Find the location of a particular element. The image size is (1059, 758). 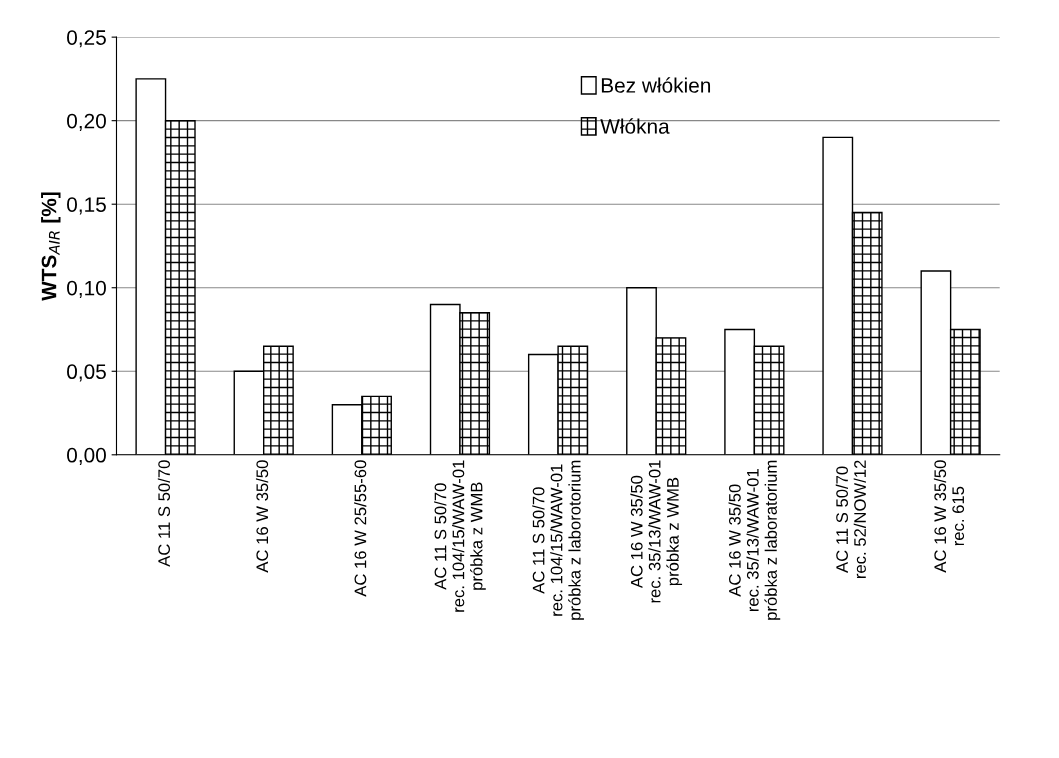

x-tick-label: AC 16 W 25/55-60 is located at coordinates (360, 528).